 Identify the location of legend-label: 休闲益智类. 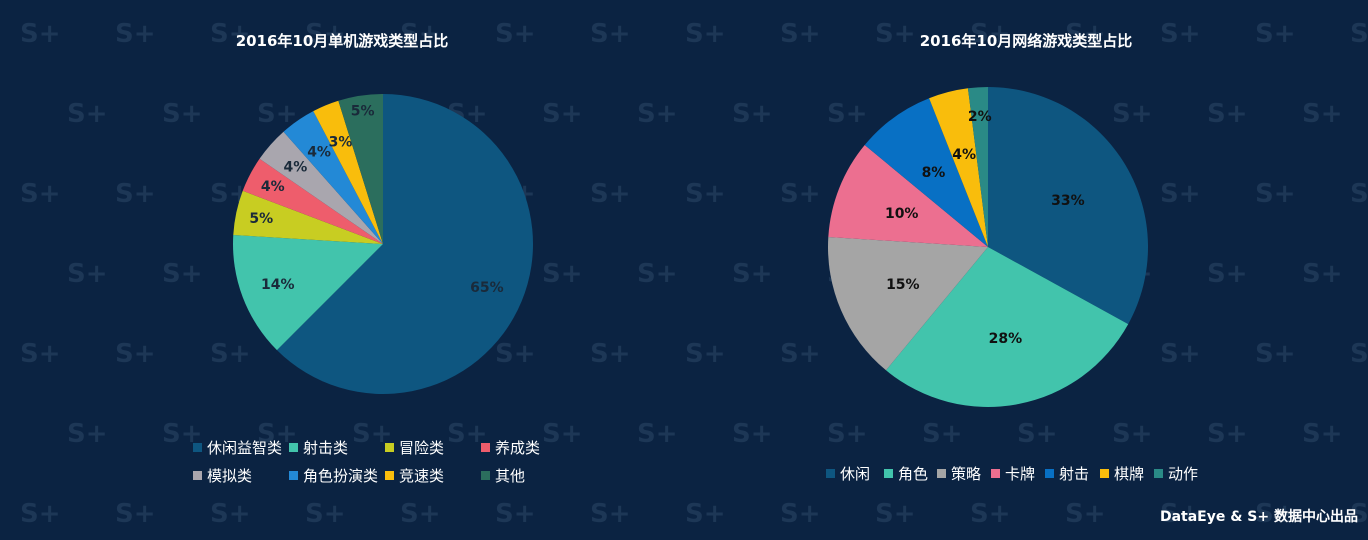
(245, 448).